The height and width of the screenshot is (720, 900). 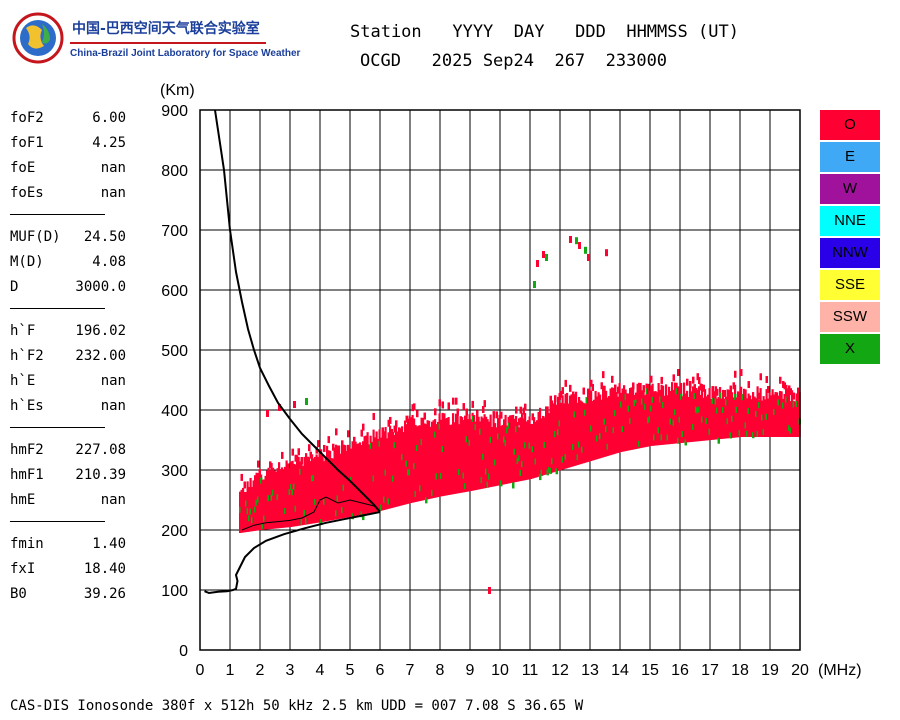 I want to click on legend-item: X, so click(x=850, y=349).